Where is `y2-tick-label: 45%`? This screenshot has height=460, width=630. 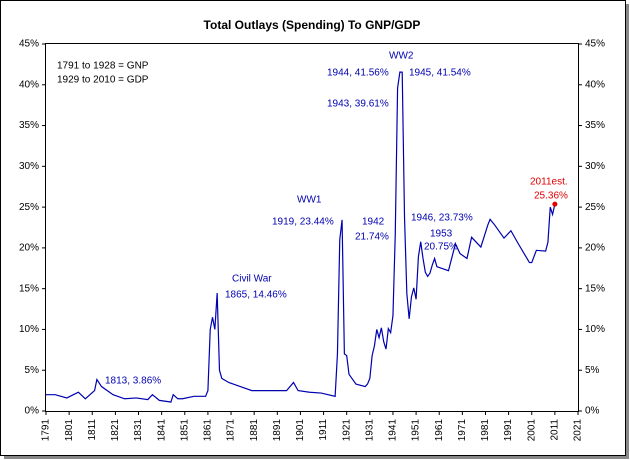 y2-tick-label: 45% is located at coordinates (595, 44).